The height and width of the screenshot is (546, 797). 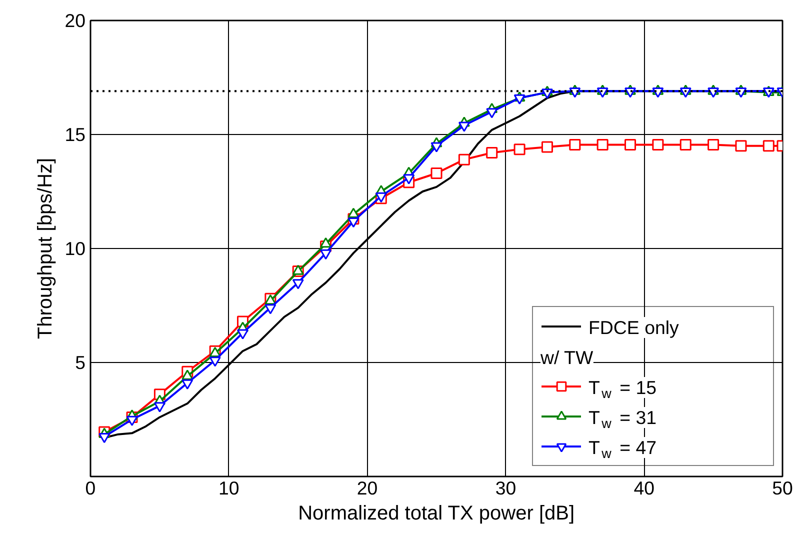 What do you see at coordinates (634, 327) in the screenshot?
I see `legend-label: FDCE only` at bounding box center [634, 327].